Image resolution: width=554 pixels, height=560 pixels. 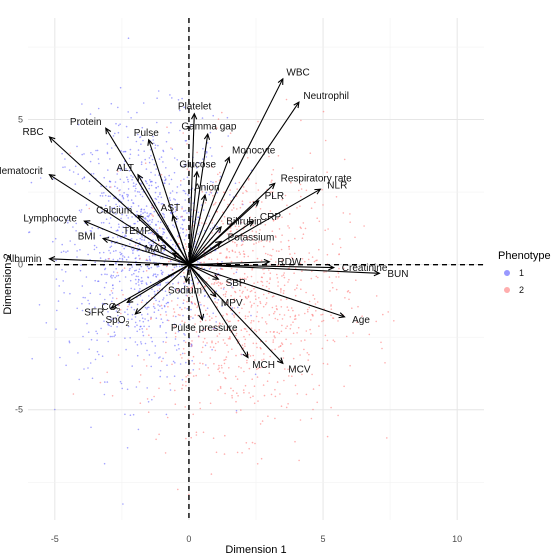 I want to click on loading-arrowhead, so click(x=159, y=238).